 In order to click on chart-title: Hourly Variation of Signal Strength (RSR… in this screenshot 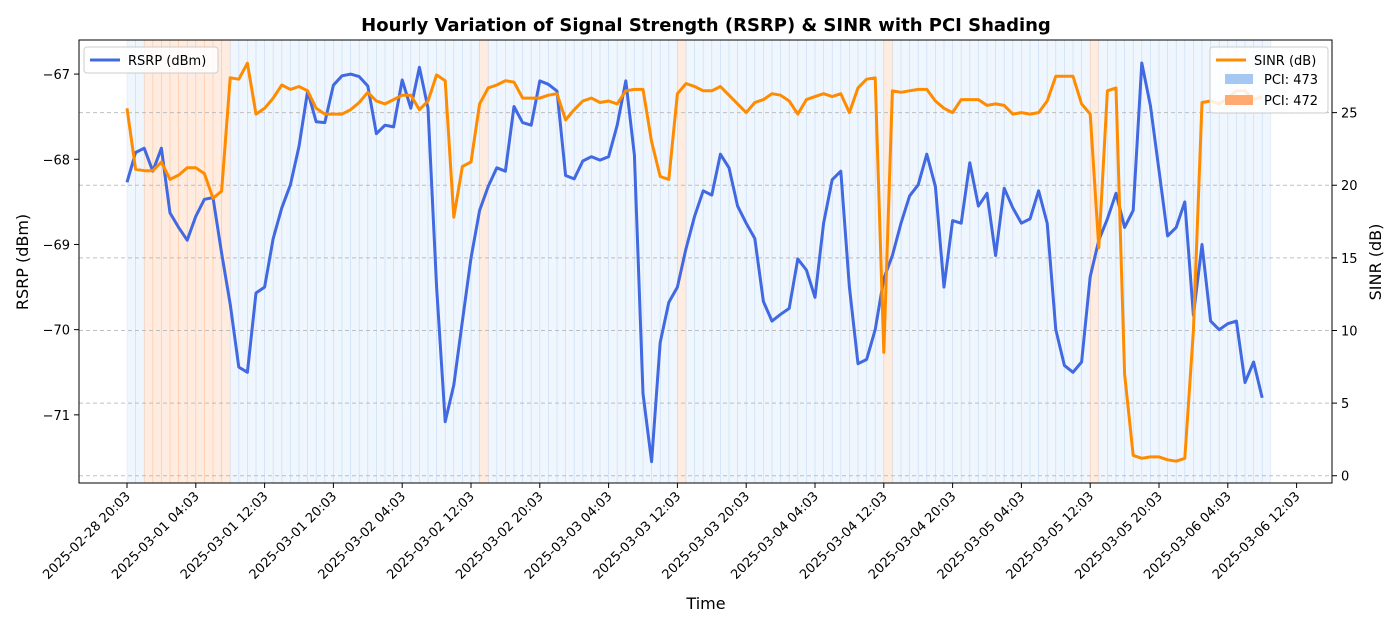, I will do `click(706, 25)`.